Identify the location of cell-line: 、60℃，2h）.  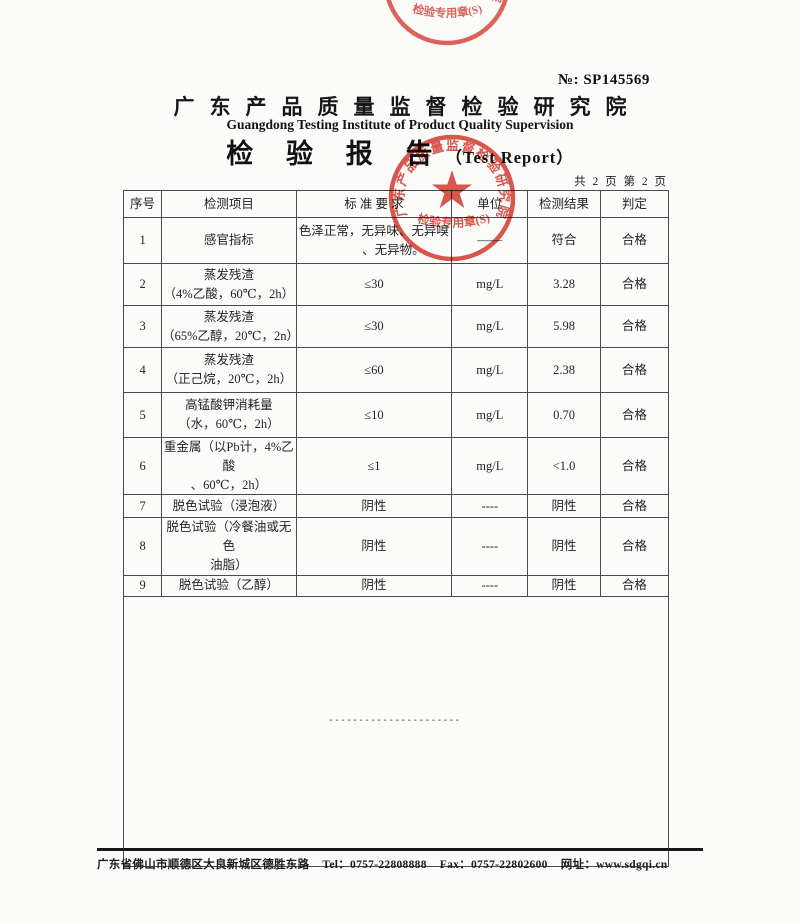
(229, 484).